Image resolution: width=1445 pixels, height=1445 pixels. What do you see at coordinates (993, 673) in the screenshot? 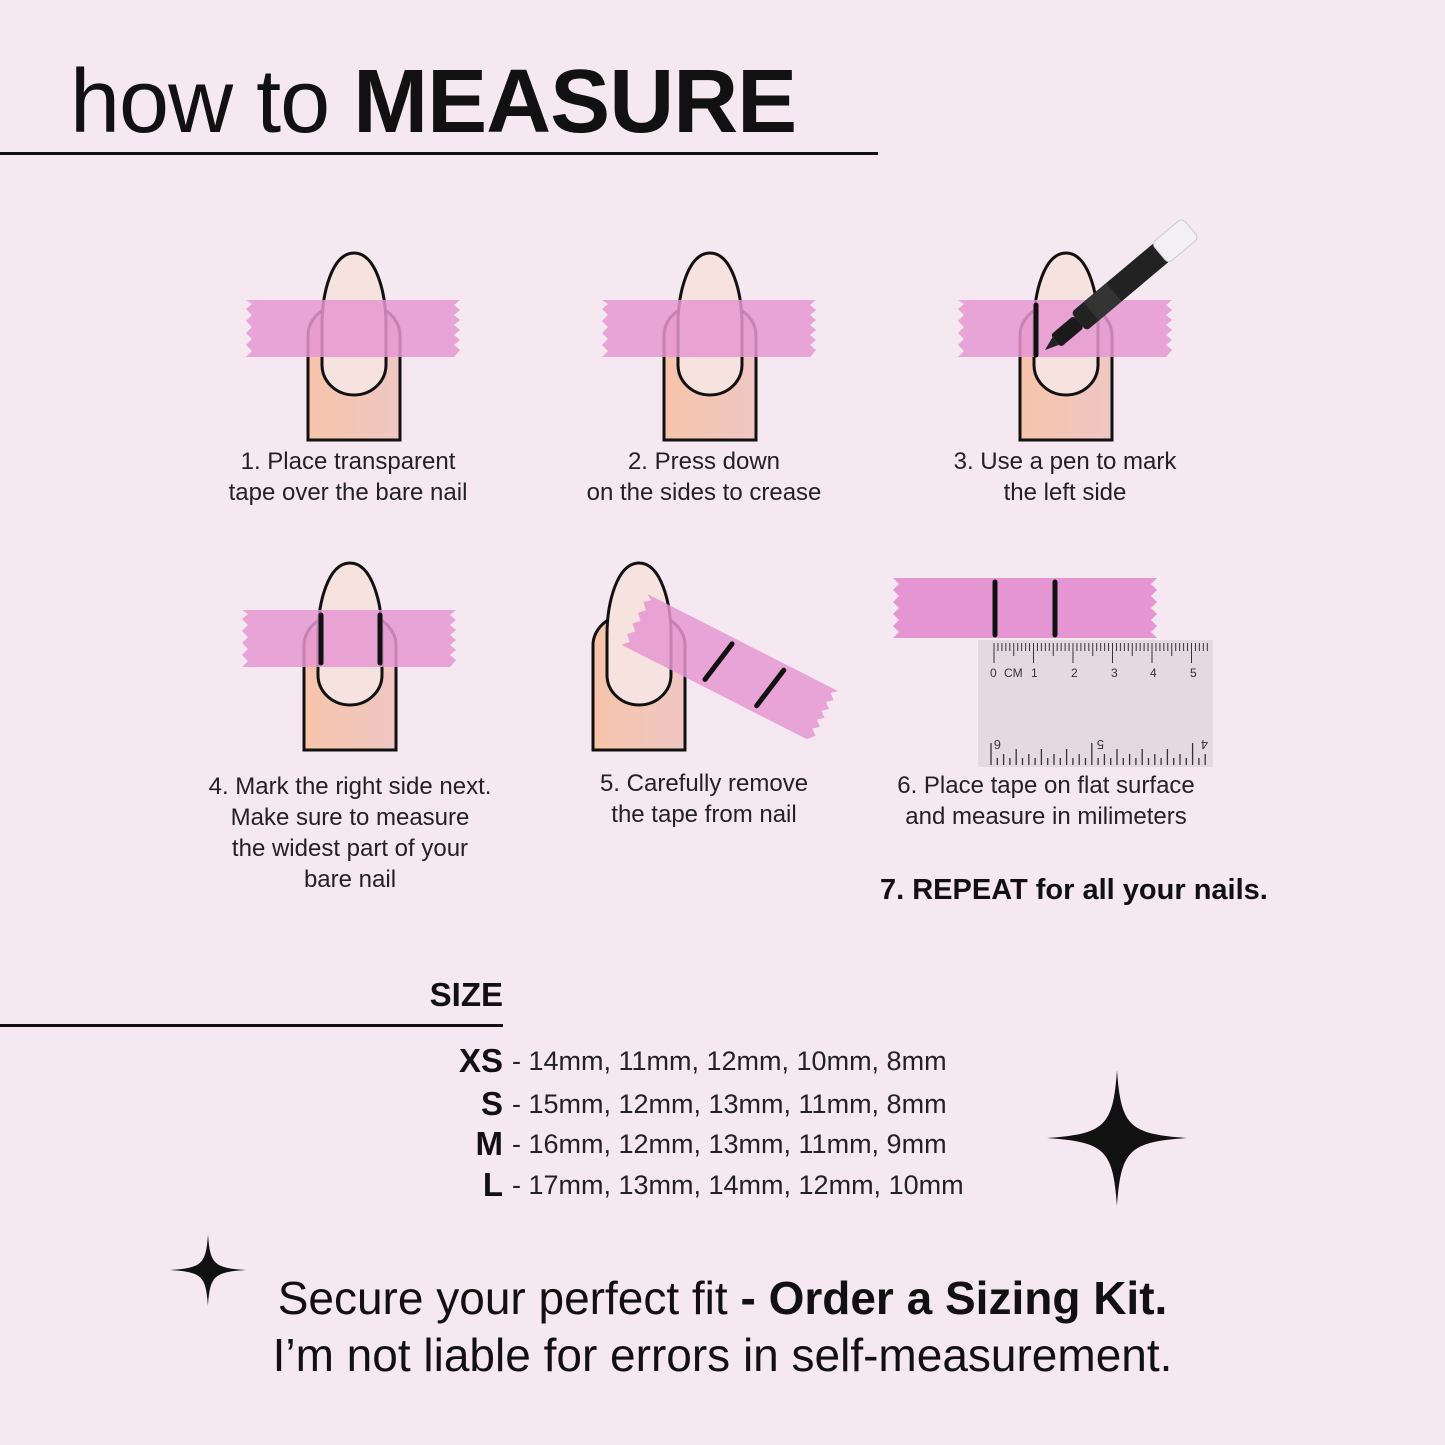
I see `ruler-label-0: 0` at bounding box center [993, 673].